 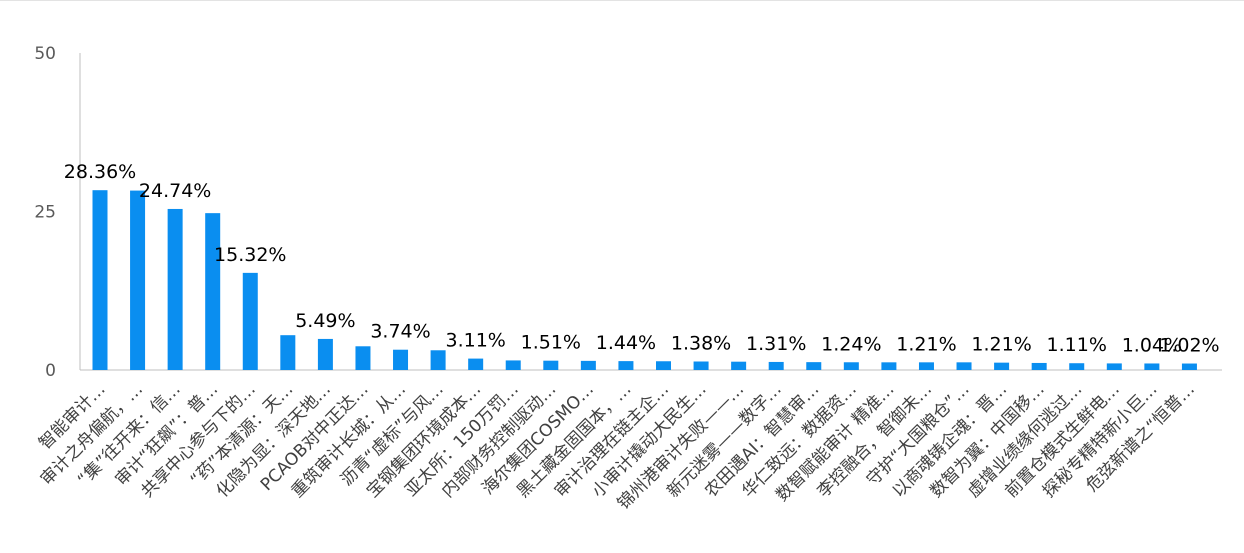 I want to click on y-tick-labels: 0 25 50, so click(x=45, y=212).